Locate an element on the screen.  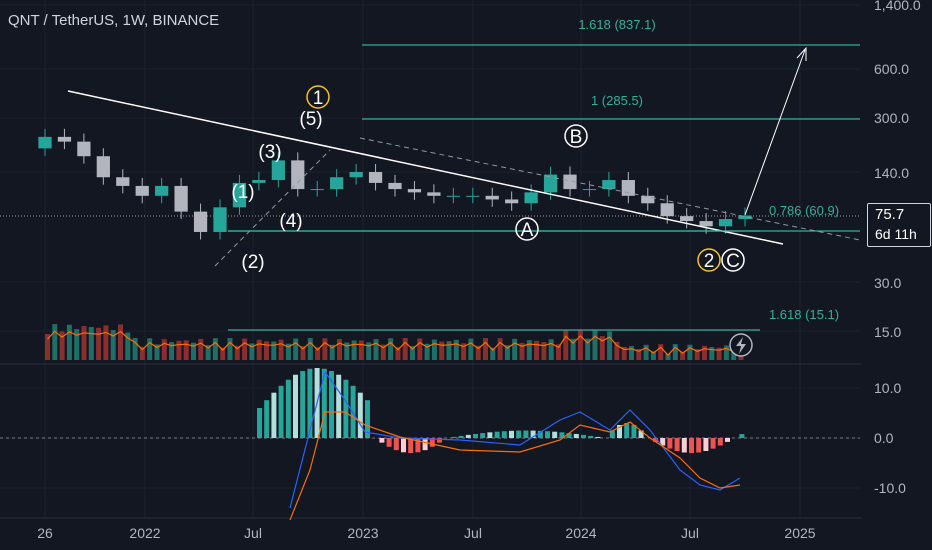
lightning-icon is located at coordinates (741, 345).